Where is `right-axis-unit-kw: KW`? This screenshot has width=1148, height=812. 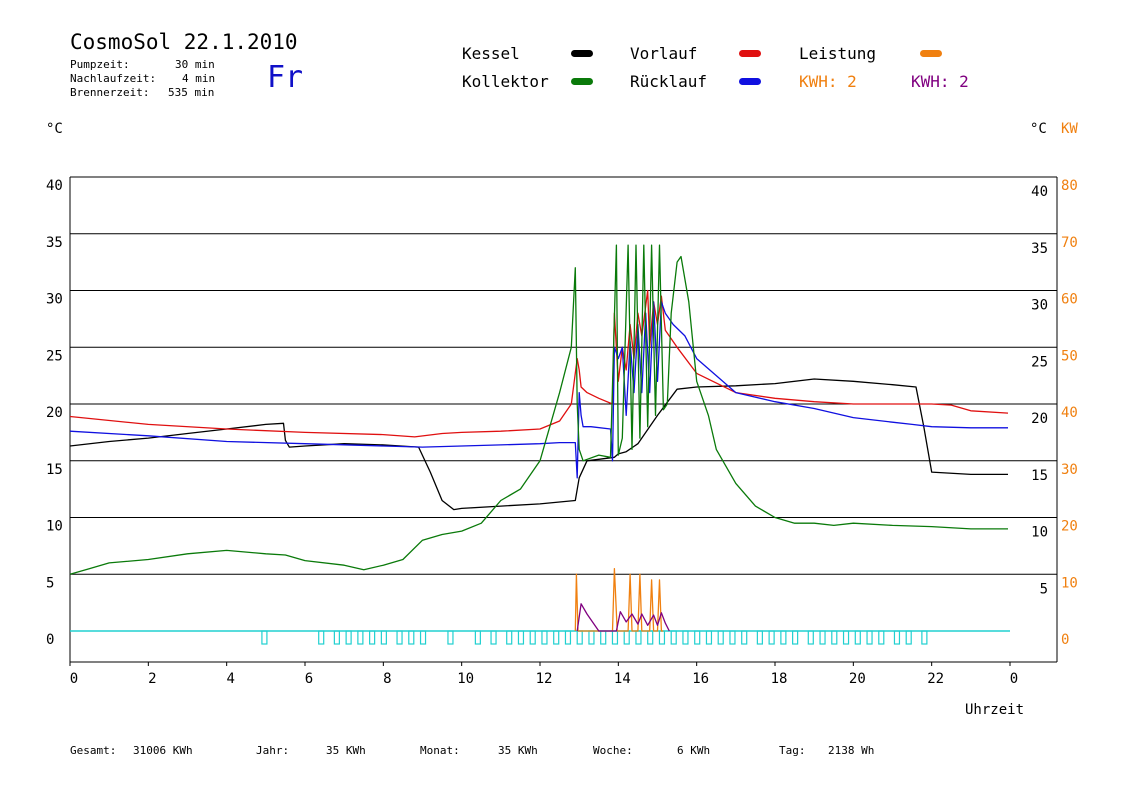 right-axis-unit-kw: KW is located at coordinates (1069, 129).